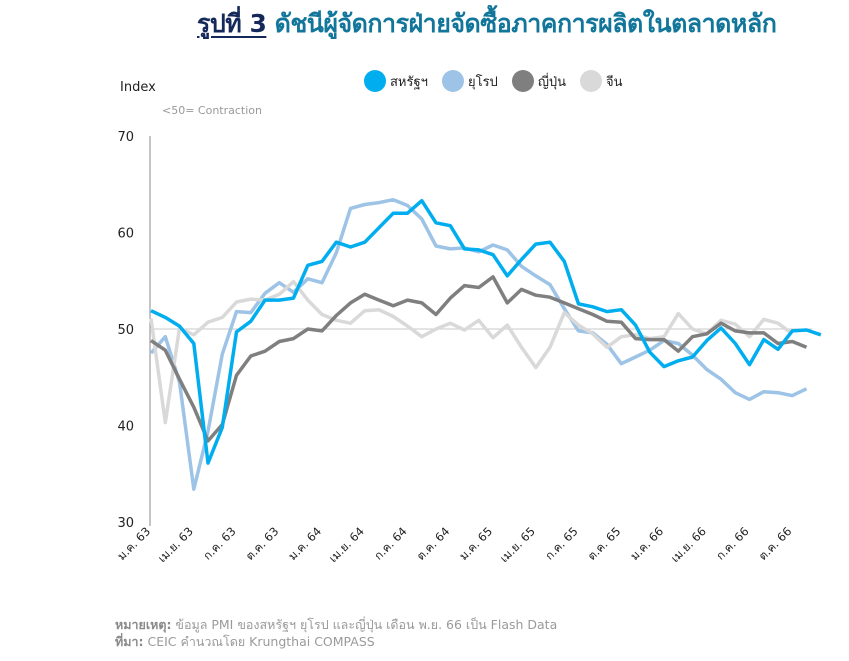 The height and width of the screenshot is (661, 849). I want to click on legend-item: ยุโรป, so click(469, 81).